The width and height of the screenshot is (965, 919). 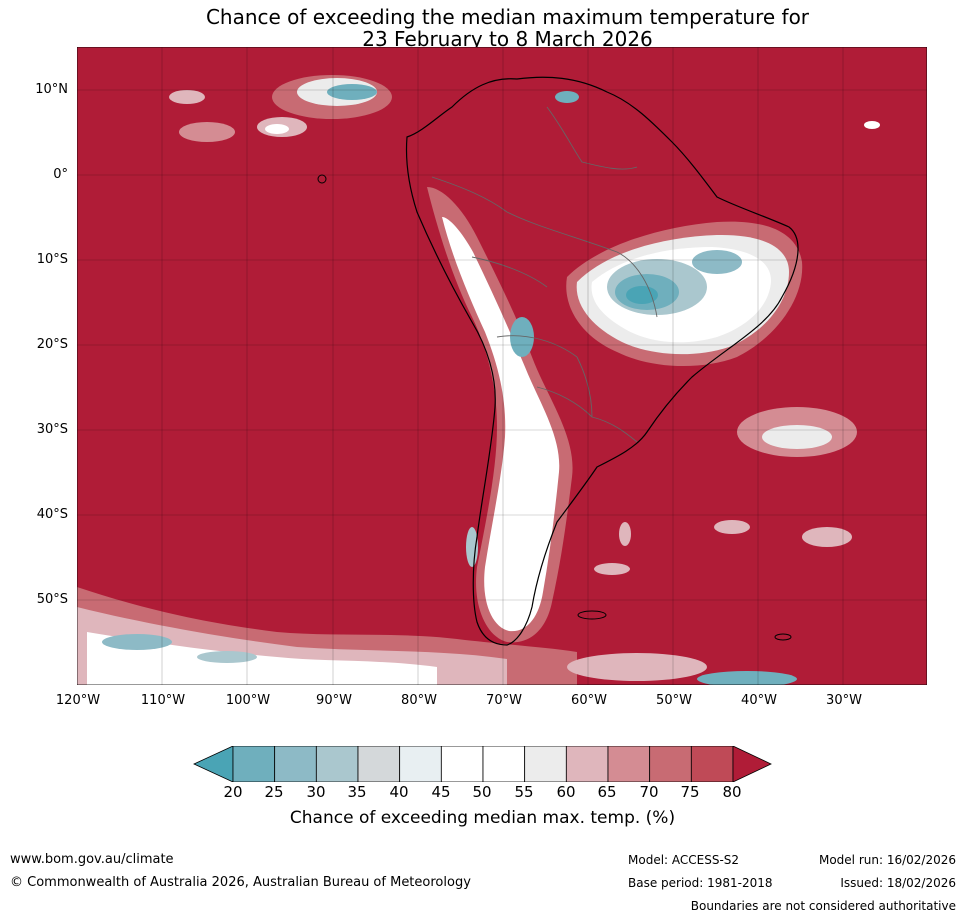 I want to click on colorbar-label-70: 70, so click(x=649, y=792).